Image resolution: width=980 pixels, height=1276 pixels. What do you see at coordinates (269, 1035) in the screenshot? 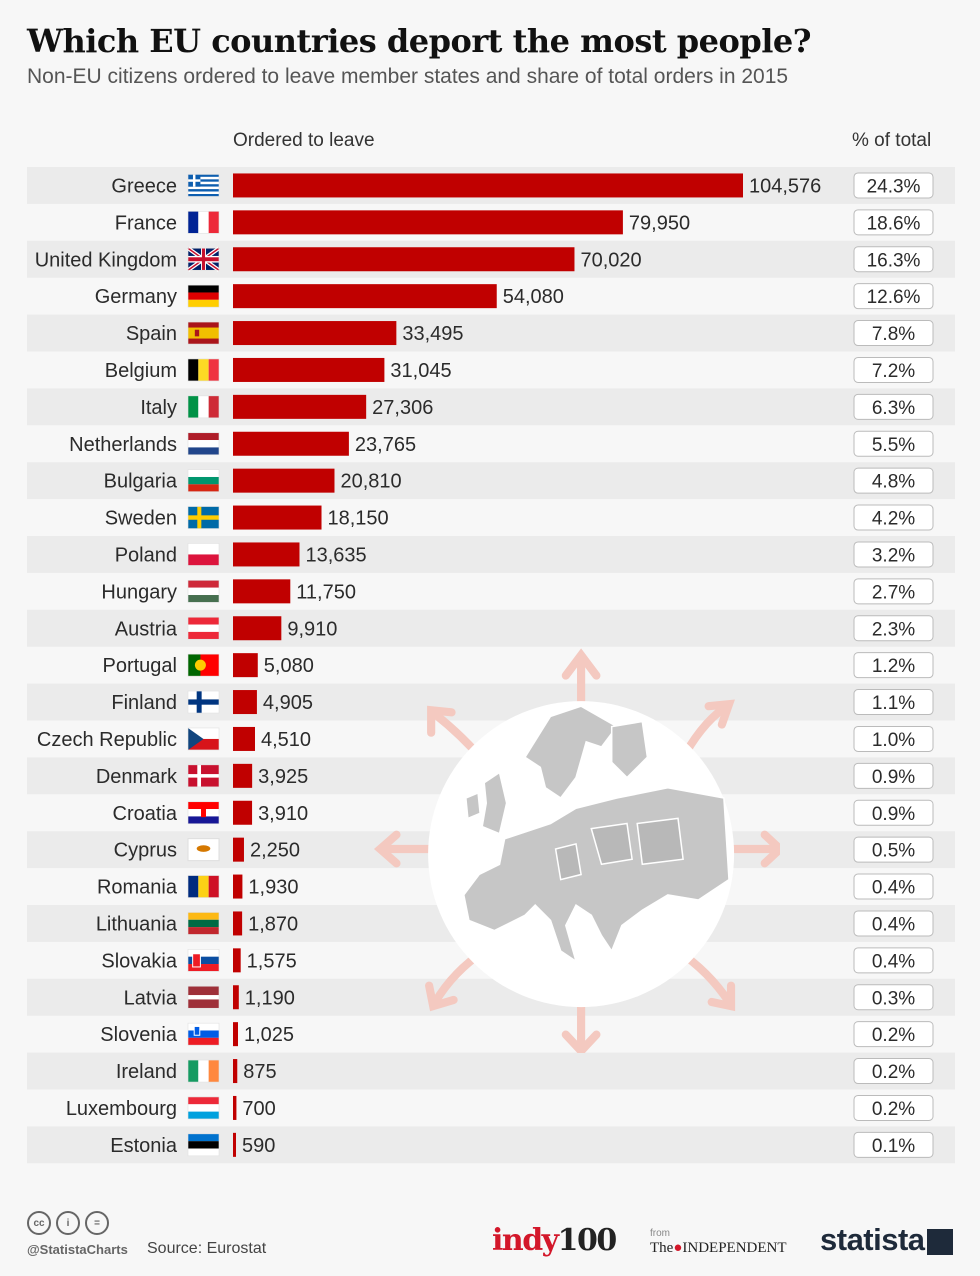
I see `value-label: 1,025` at bounding box center [269, 1035].